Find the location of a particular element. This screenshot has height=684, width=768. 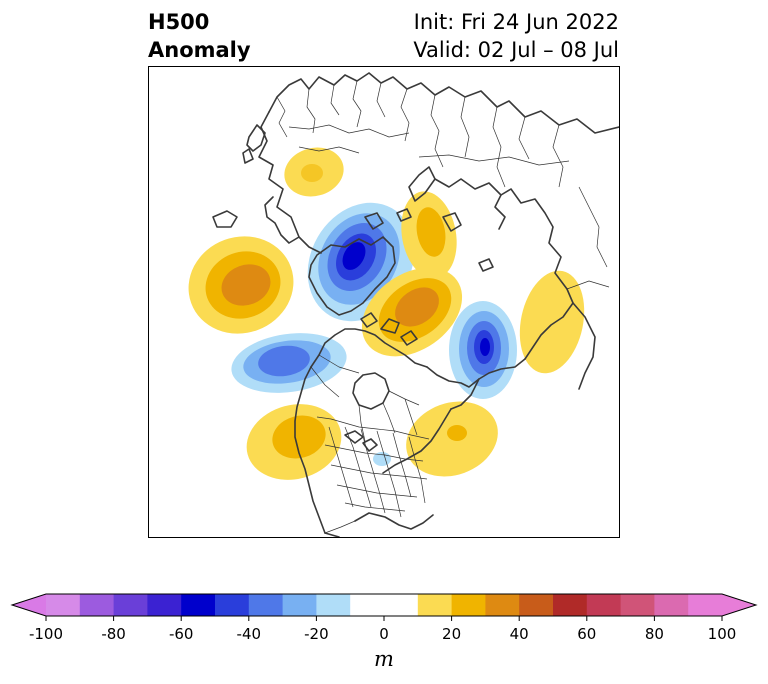

colorbar-tick-label: 60 is located at coordinates (587, 634).